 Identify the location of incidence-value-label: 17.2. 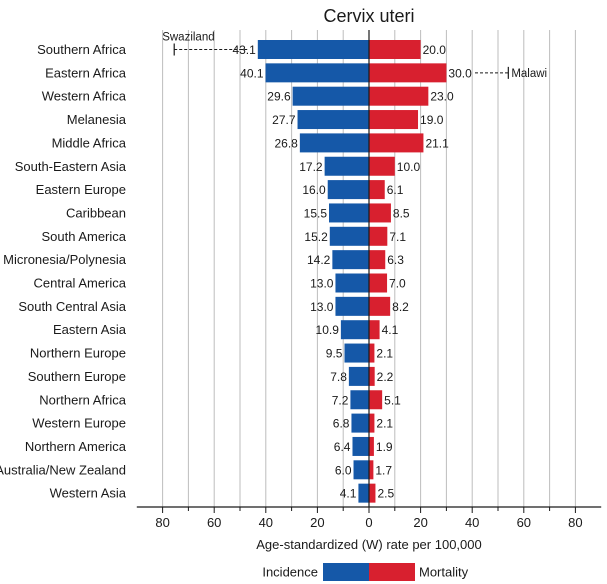
(311, 167).